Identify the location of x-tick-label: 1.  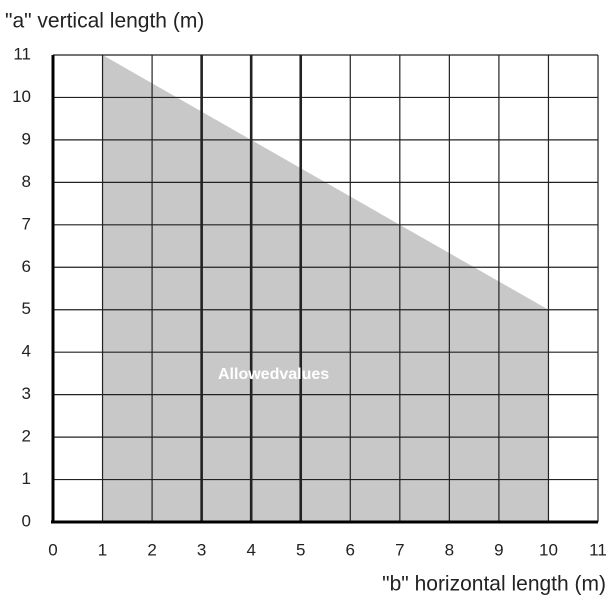
(102, 549).